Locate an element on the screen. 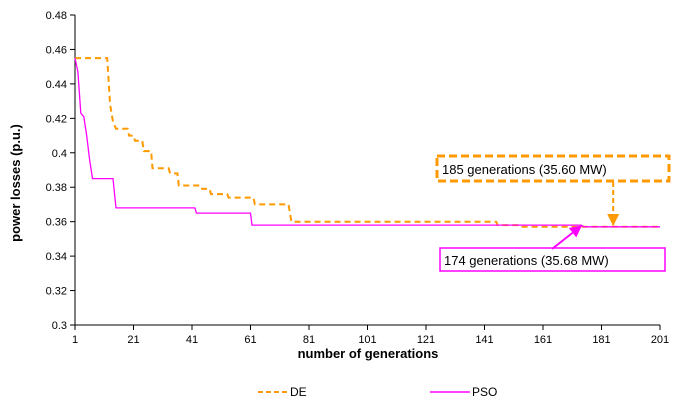 Image resolution: width=690 pixels, height=405 pixels. x-tick-label: 121 is located at coordinates (426, 340).